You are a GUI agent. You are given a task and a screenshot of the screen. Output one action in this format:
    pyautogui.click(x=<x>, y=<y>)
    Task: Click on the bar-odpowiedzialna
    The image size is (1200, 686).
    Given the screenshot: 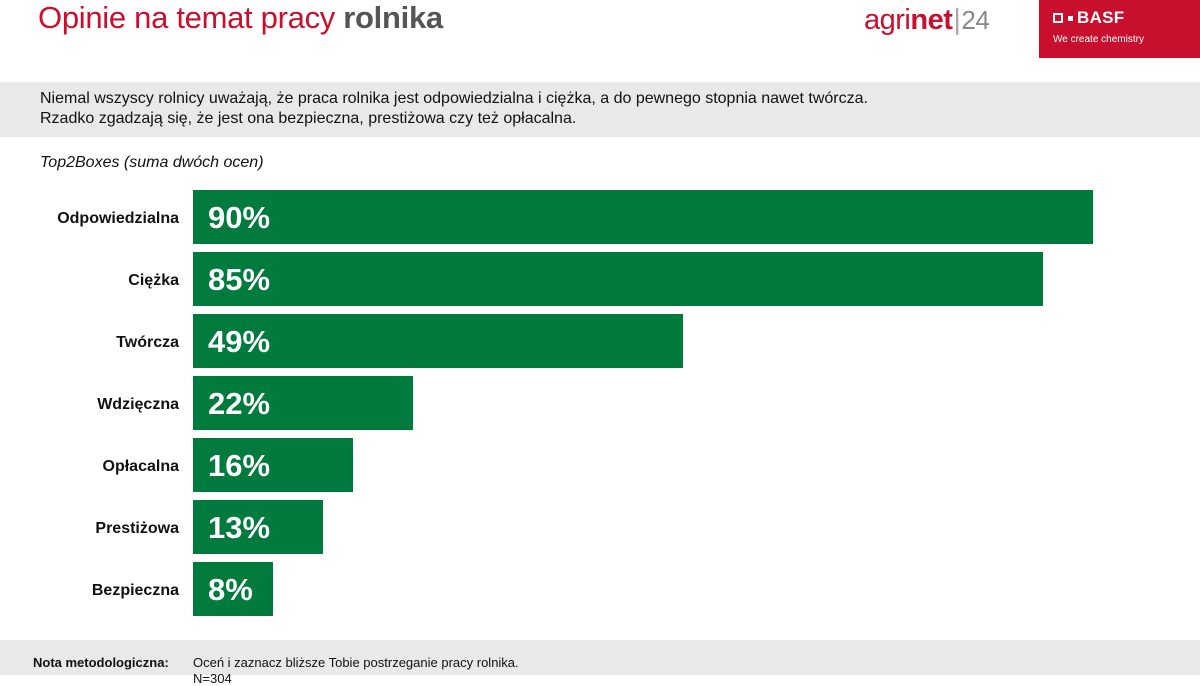 What is the action you would take?
    pyautogui.click(x=643, y=217)
    